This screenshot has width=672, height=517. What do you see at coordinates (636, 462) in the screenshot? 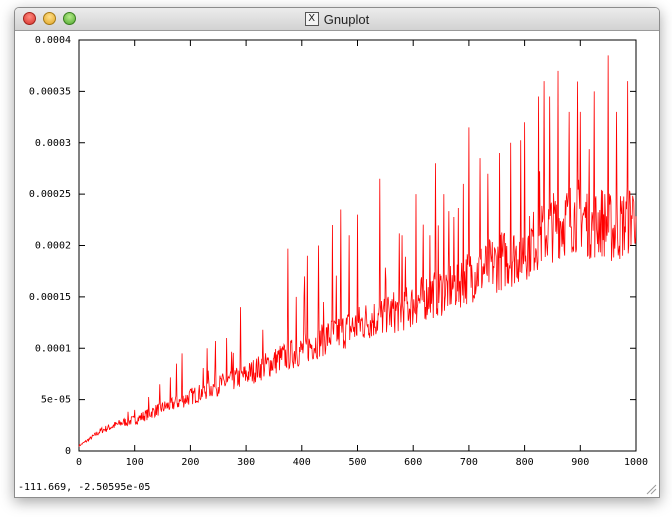
I see `x-tick-label: 1000` at bounding box center [636, 462].